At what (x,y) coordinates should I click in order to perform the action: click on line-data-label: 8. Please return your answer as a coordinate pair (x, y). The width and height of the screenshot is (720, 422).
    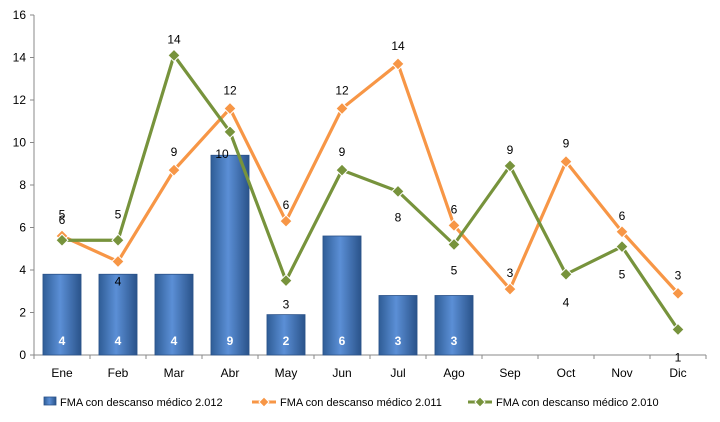
    Looking at the image, I should click on (398, 217).